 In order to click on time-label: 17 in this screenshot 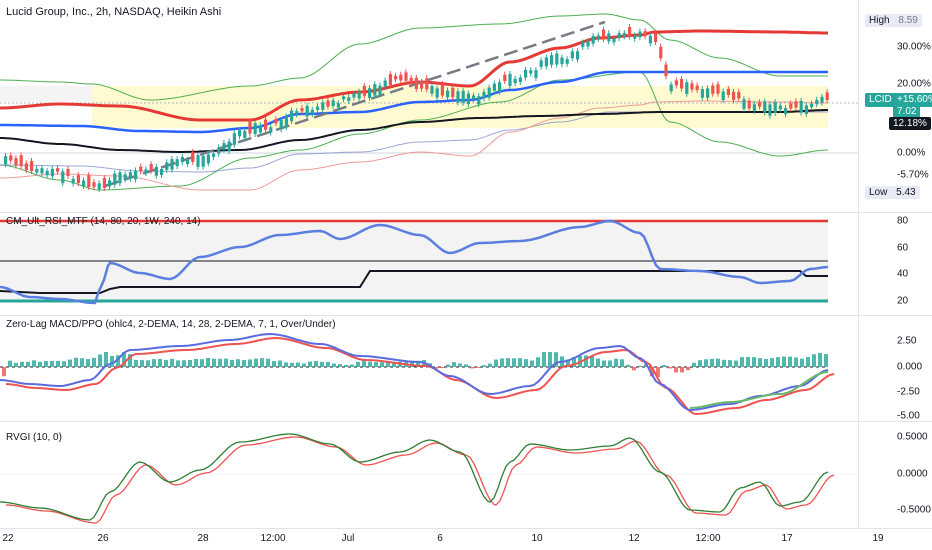, I will do `click(787, 538)`.